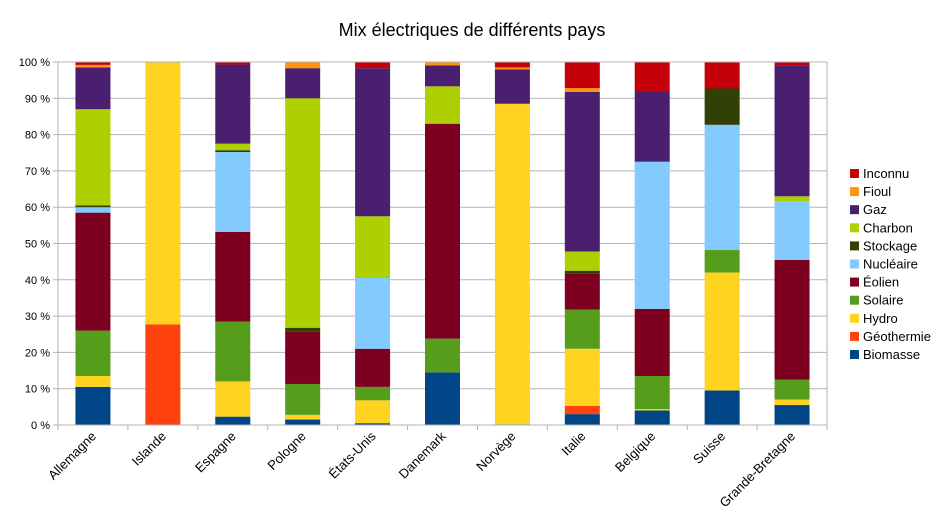 The width and height of the screenshot is (945, 529). Describe the element at coordinates (877, 191) in the screenshot. I see `legend-label: Fioul` at that location.